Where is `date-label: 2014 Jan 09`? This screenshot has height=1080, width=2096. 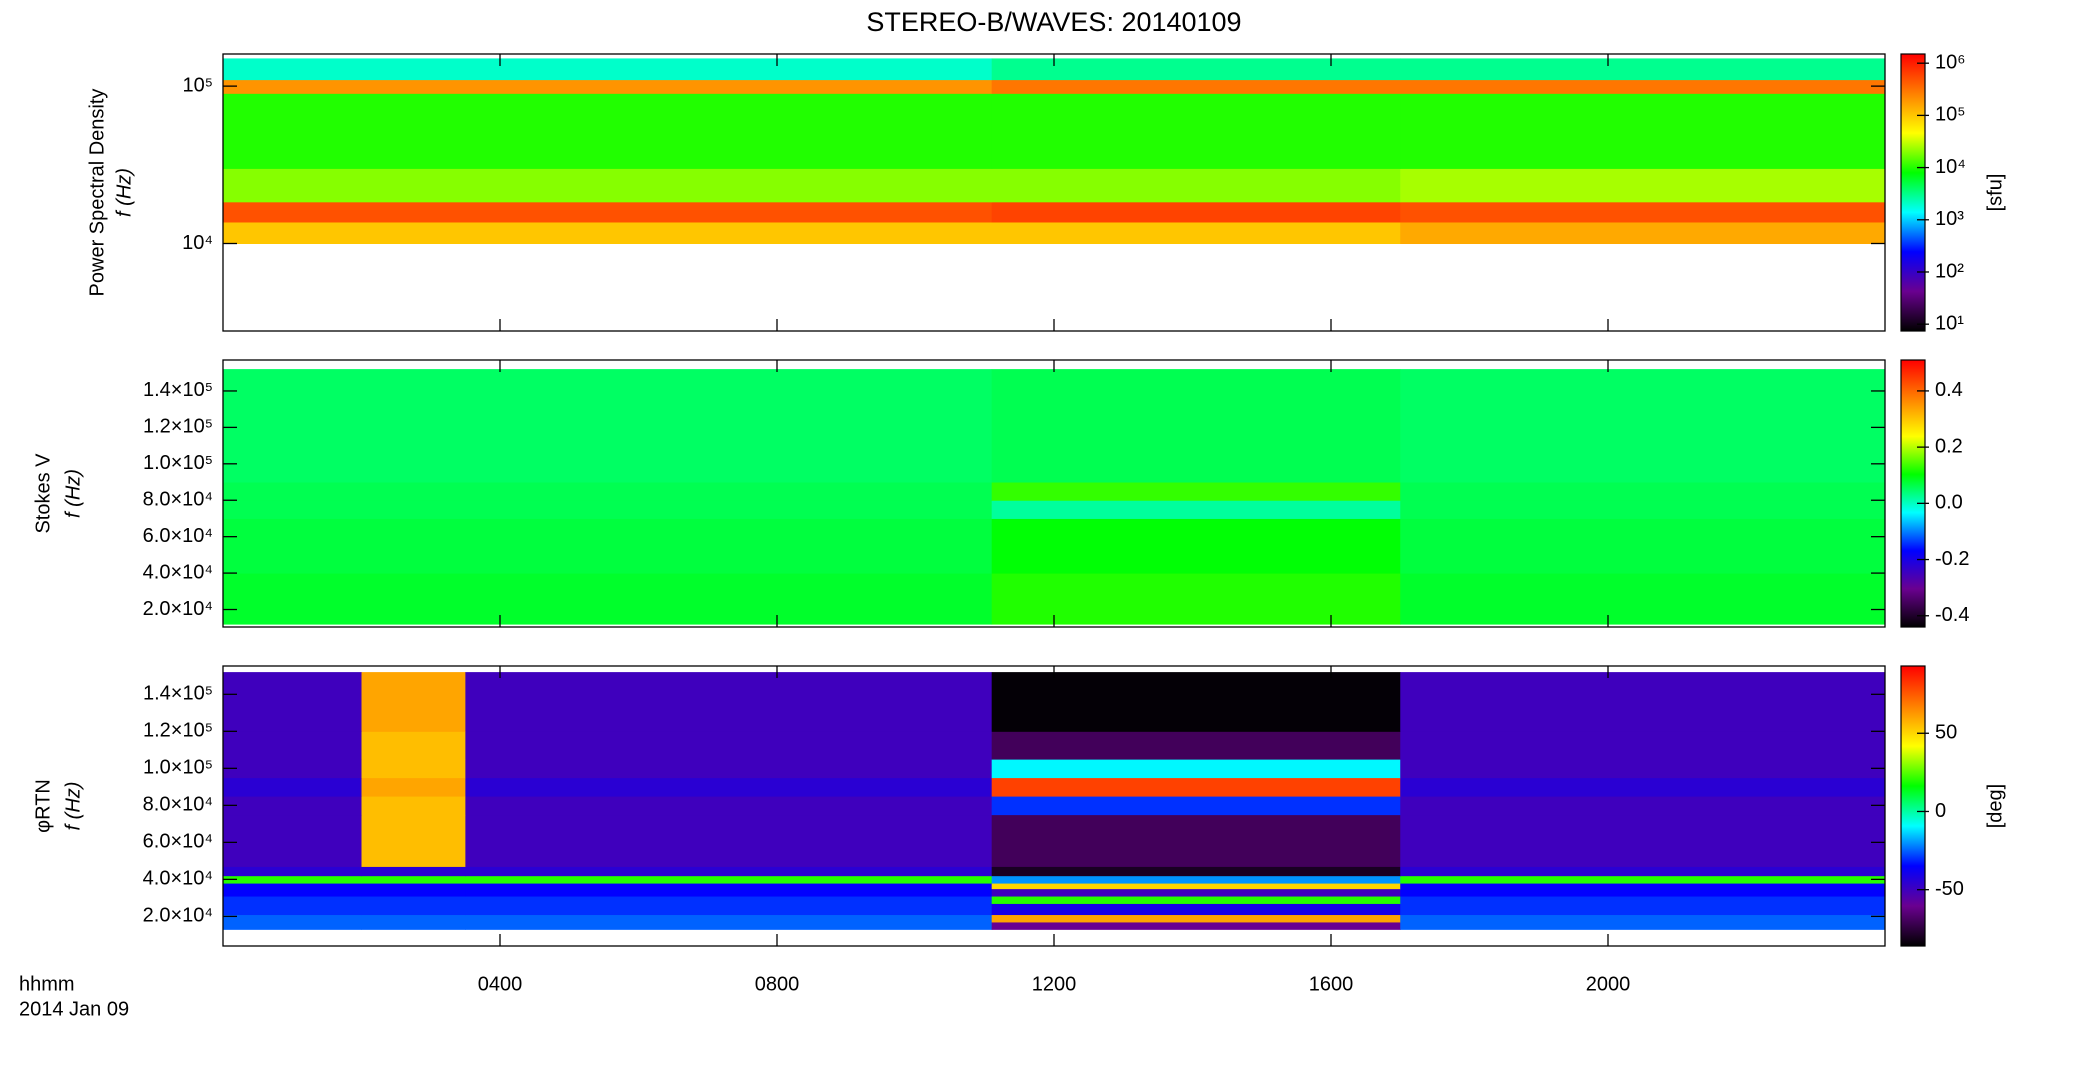
date-label: 2014 Jan 09 is located at coordinates (74, 1009).